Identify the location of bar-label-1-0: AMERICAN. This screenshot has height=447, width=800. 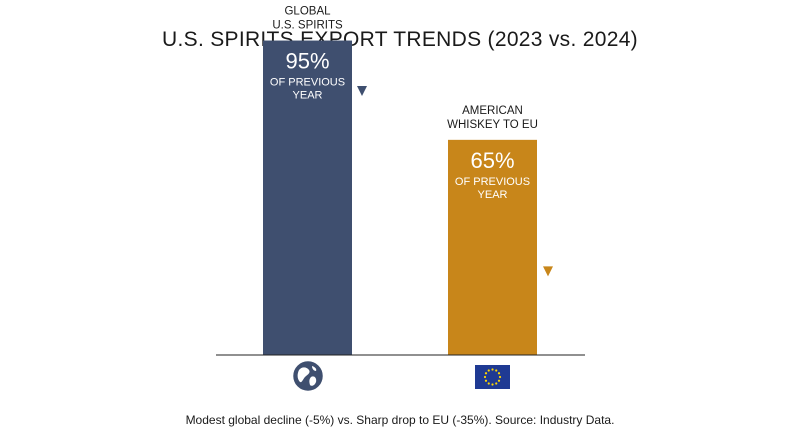
(492, 111).